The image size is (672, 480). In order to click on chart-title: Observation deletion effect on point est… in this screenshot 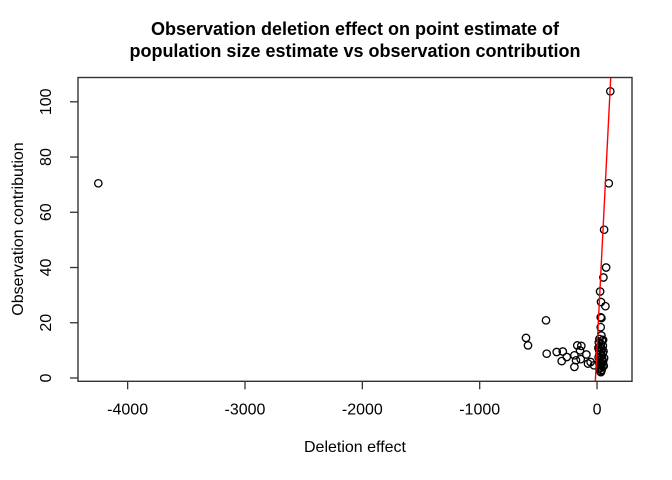, I will do `click(355, 40)`.